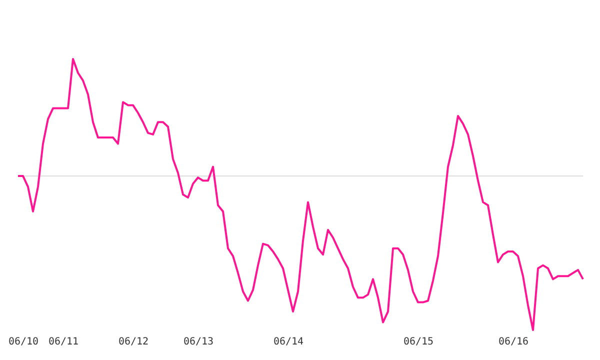 Image resolution: width=600 pixels, height=360 pixels. What do you see at coordinates (133, 342) in the screenshot?
I see `x-tick-label: 06/12` at bounding box center [133, 342].